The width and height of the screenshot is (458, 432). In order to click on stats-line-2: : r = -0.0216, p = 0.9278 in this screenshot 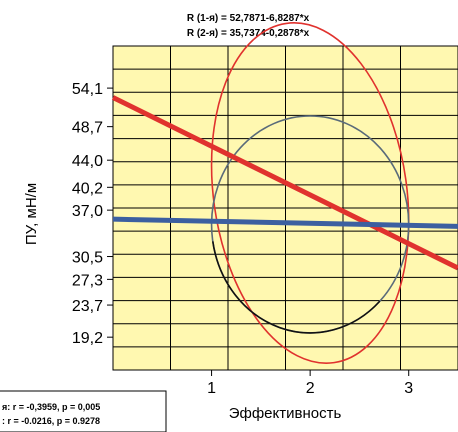, I will do `click(51, 421)`.